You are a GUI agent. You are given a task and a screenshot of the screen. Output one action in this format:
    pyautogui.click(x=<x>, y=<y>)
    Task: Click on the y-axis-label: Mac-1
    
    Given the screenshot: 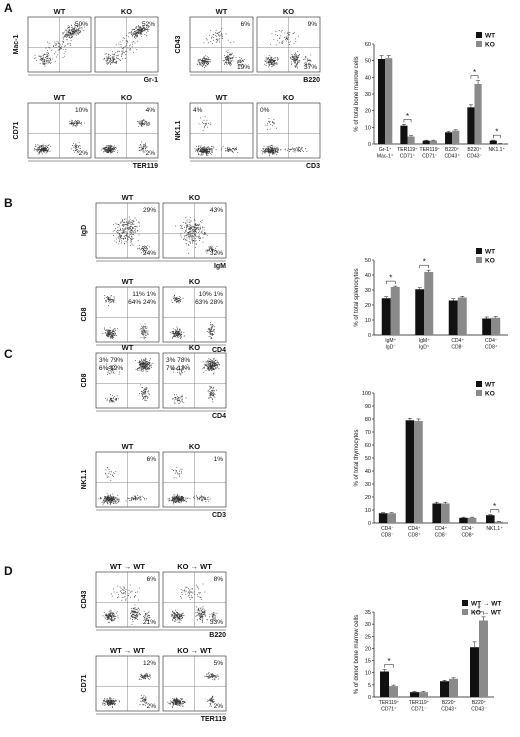 What is the action you would take?
    pyautogui.click(x=16, y=44)
    